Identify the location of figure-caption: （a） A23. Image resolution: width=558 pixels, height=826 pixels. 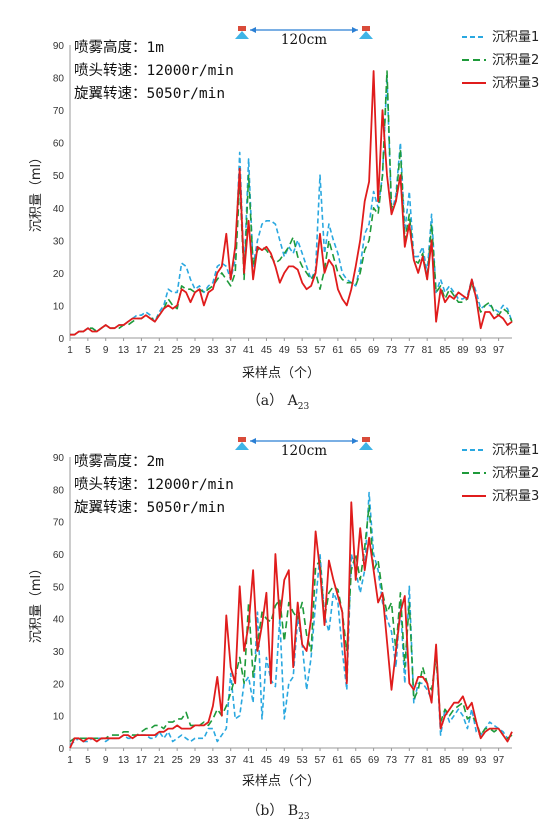
(278, 402).